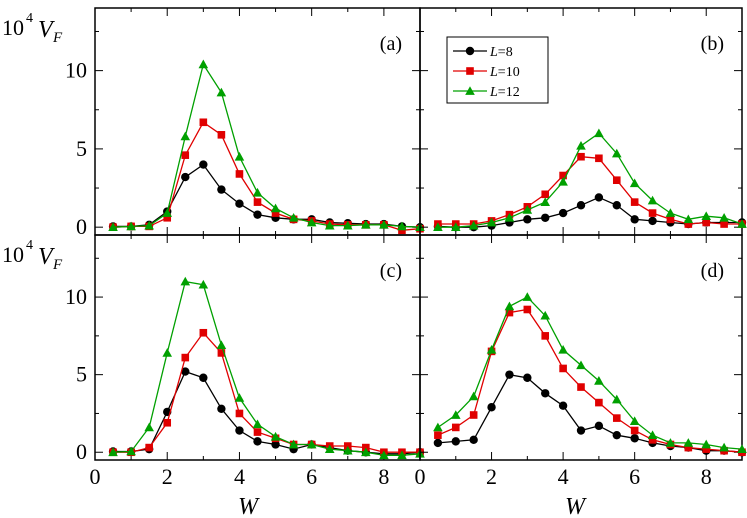  I want to click on ylabel-bottom-sub: F, so click(57, 265).